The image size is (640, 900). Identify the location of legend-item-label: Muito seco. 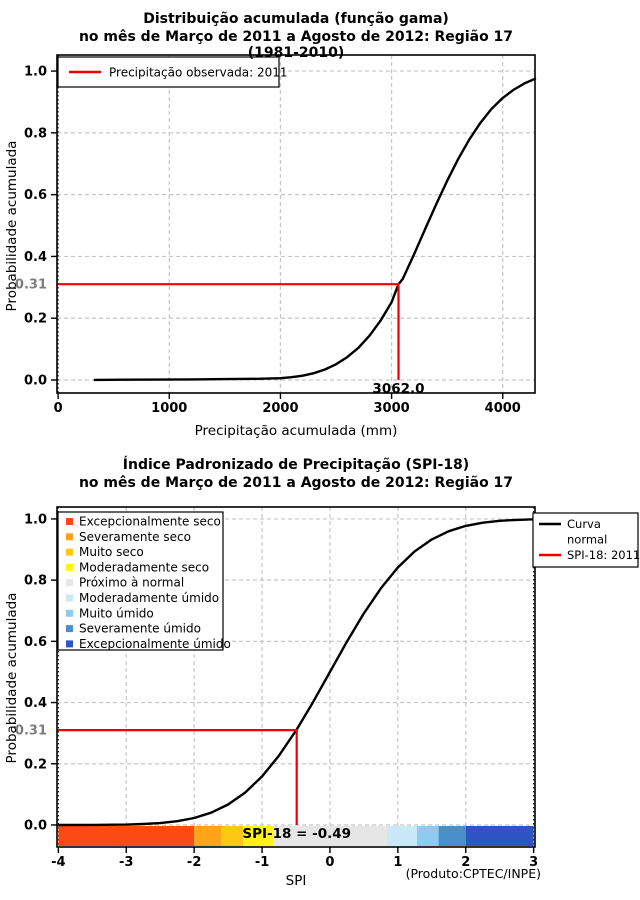
(111, 552).